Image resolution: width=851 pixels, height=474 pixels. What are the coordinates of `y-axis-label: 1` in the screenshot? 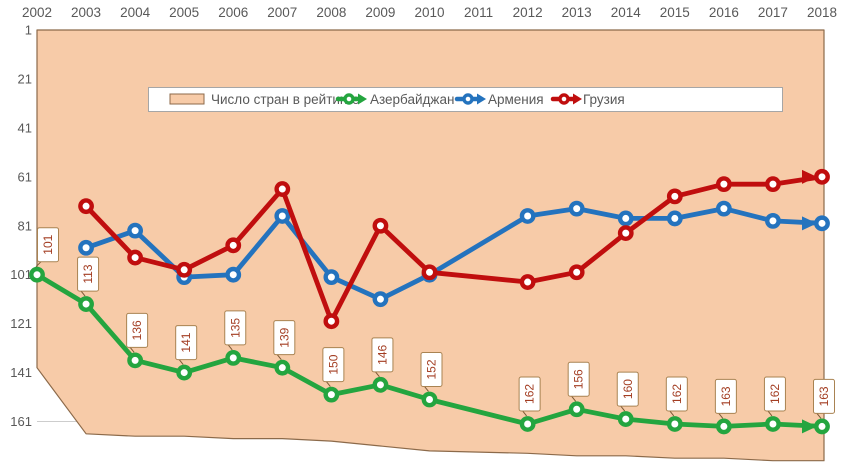 It's located at (28, 30).